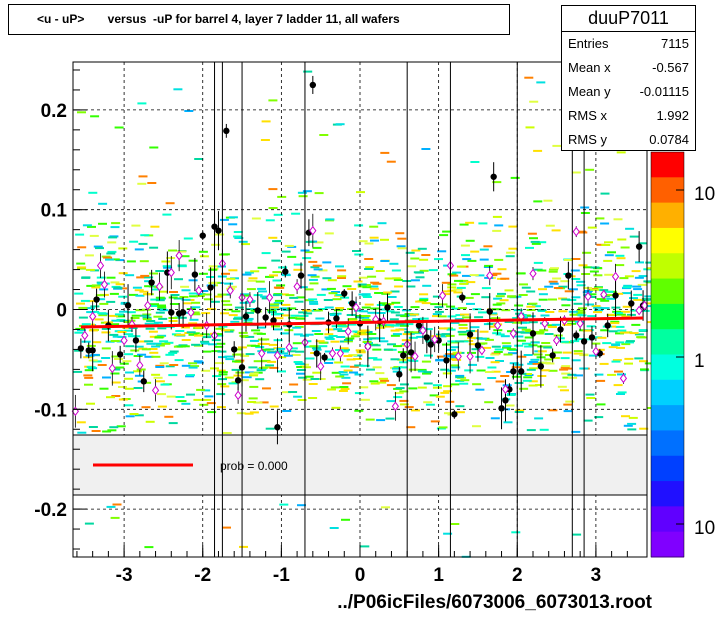  I want to click on y-tick-label: 0, so click(61, 311).